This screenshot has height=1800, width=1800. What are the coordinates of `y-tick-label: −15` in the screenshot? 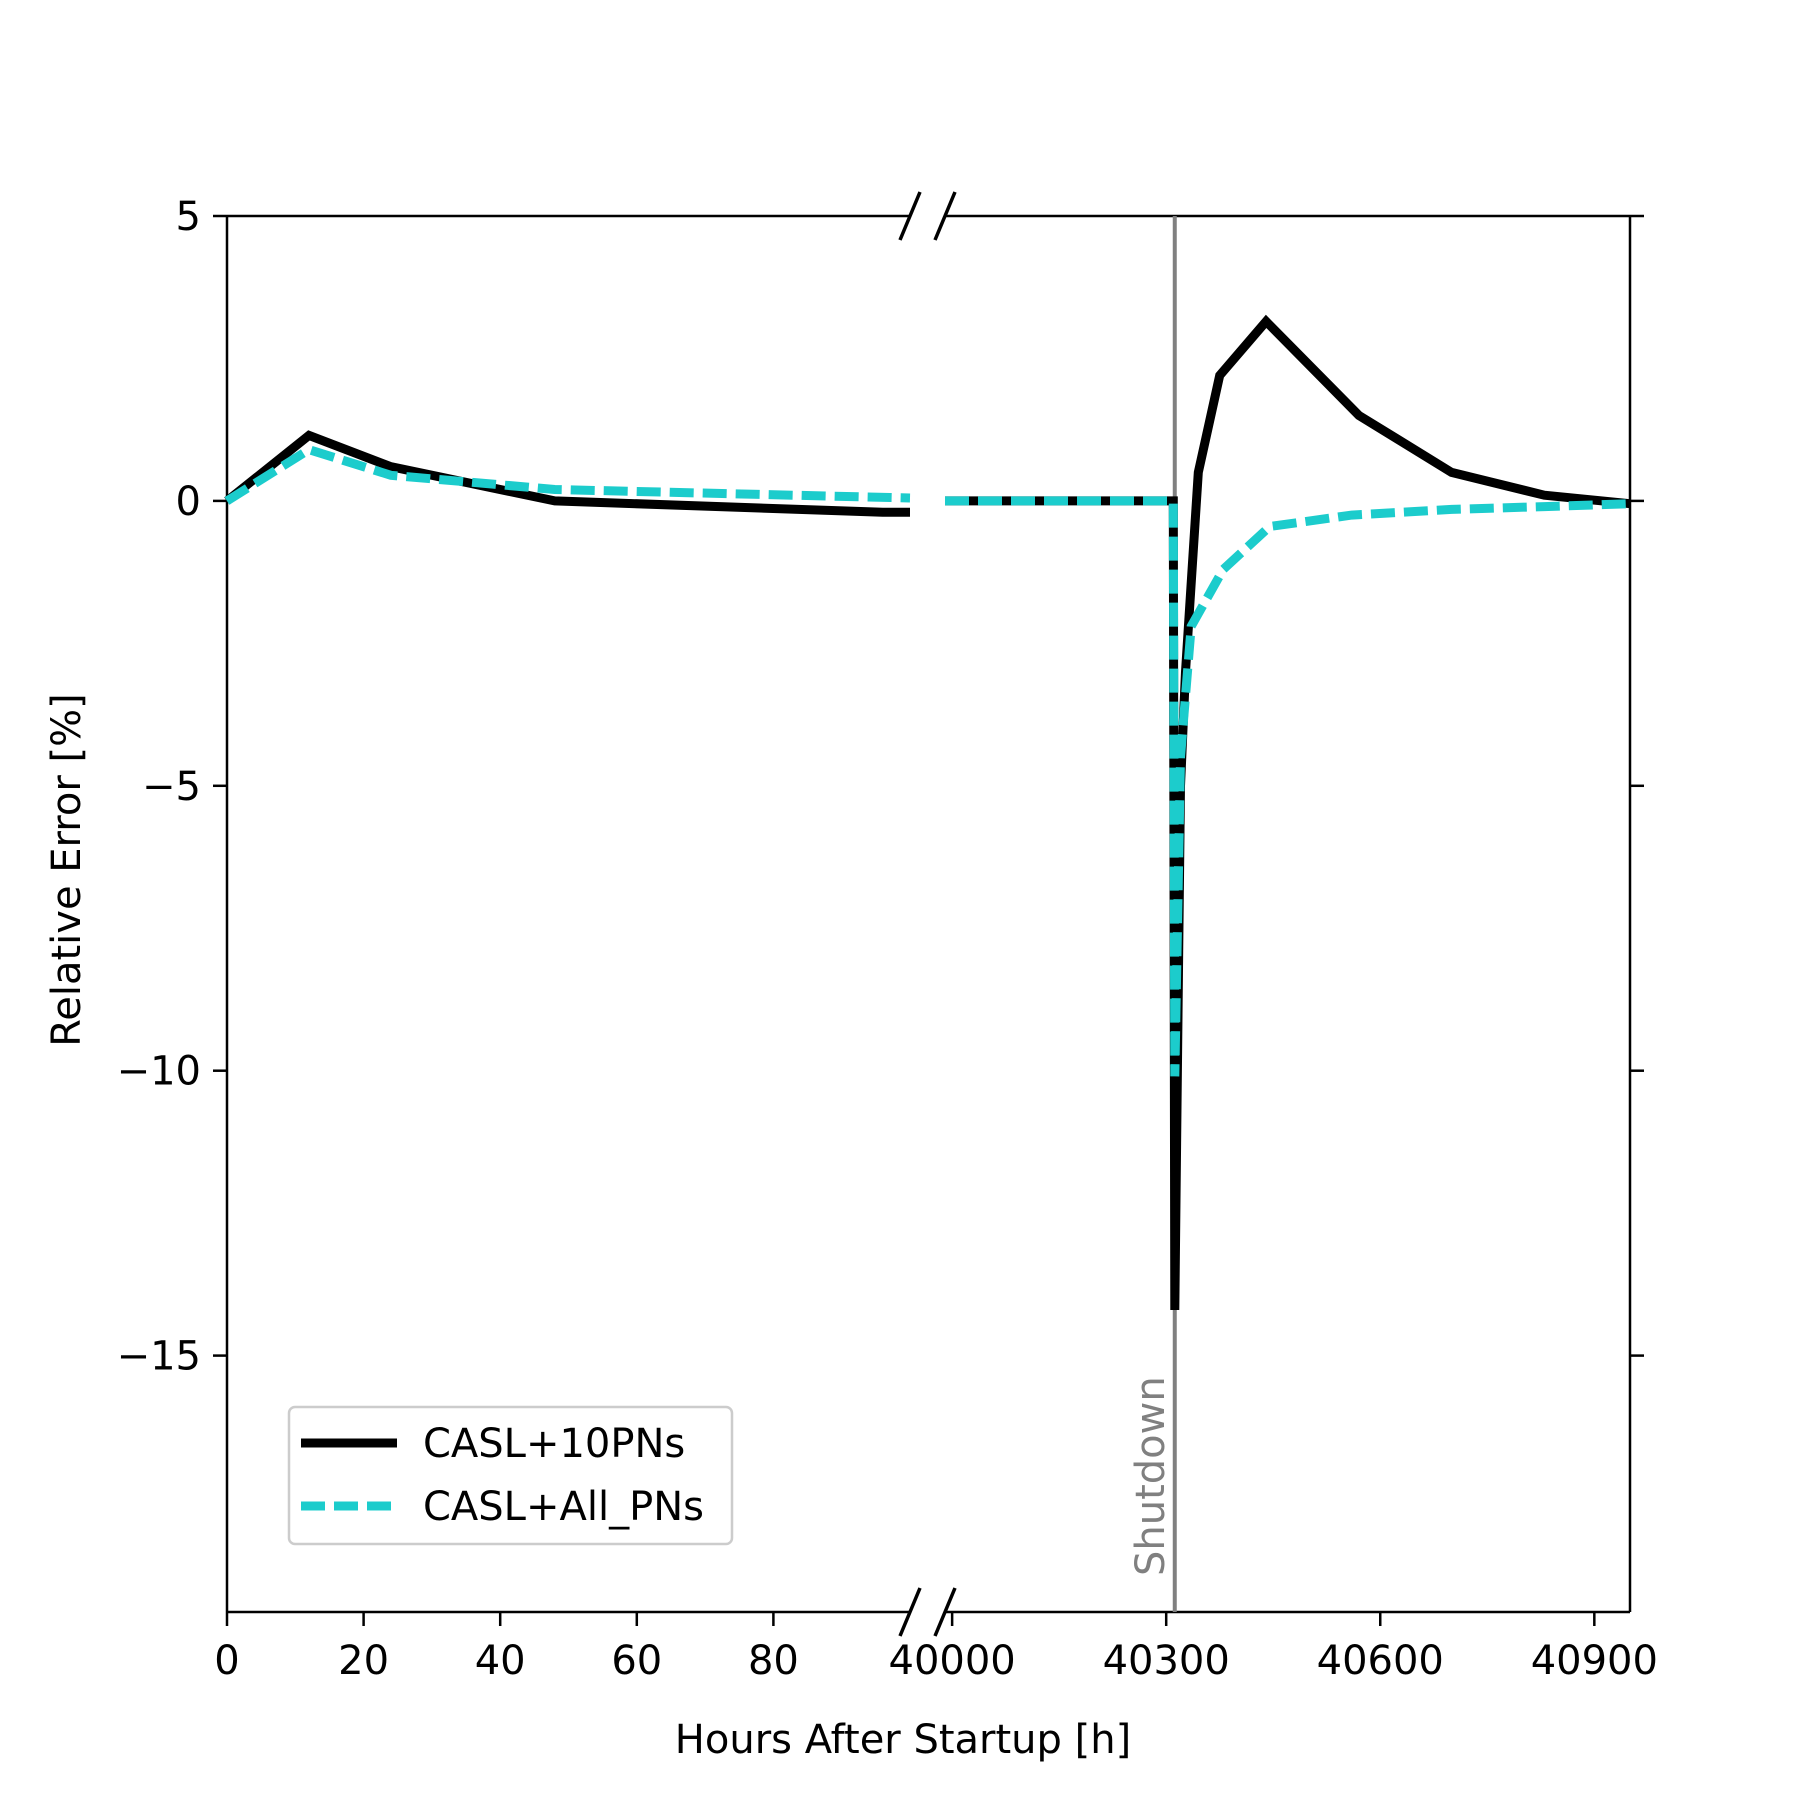 It's located at (159, 1357).